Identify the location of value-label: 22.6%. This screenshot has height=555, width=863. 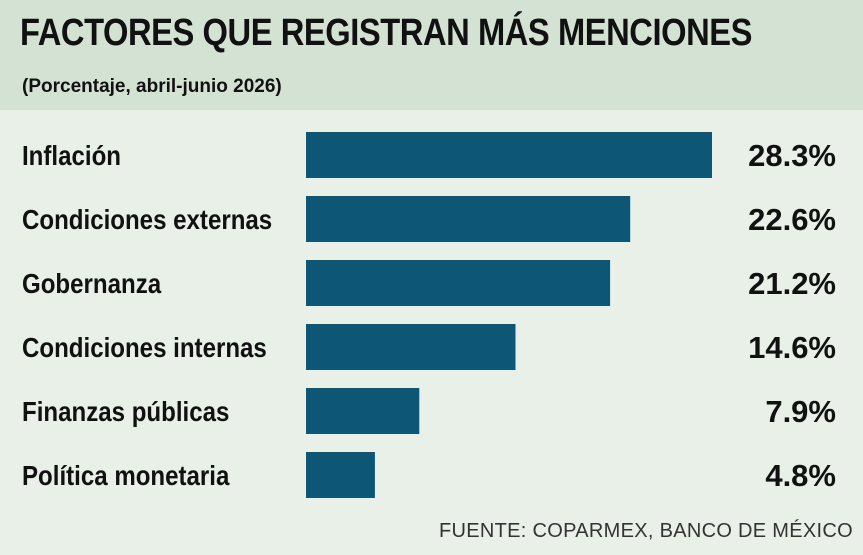
(792, 219).